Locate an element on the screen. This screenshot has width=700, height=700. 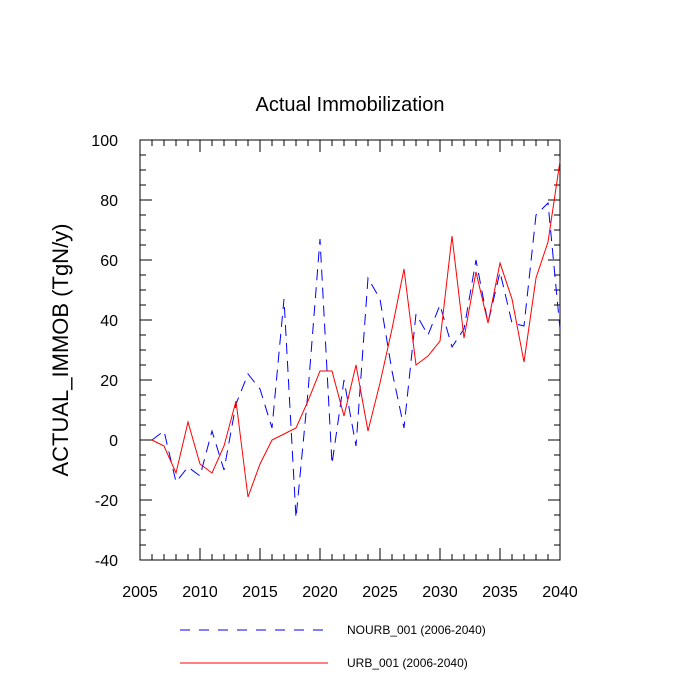
chart-title: Actual Immobilization is located at coordinates (350, 105).